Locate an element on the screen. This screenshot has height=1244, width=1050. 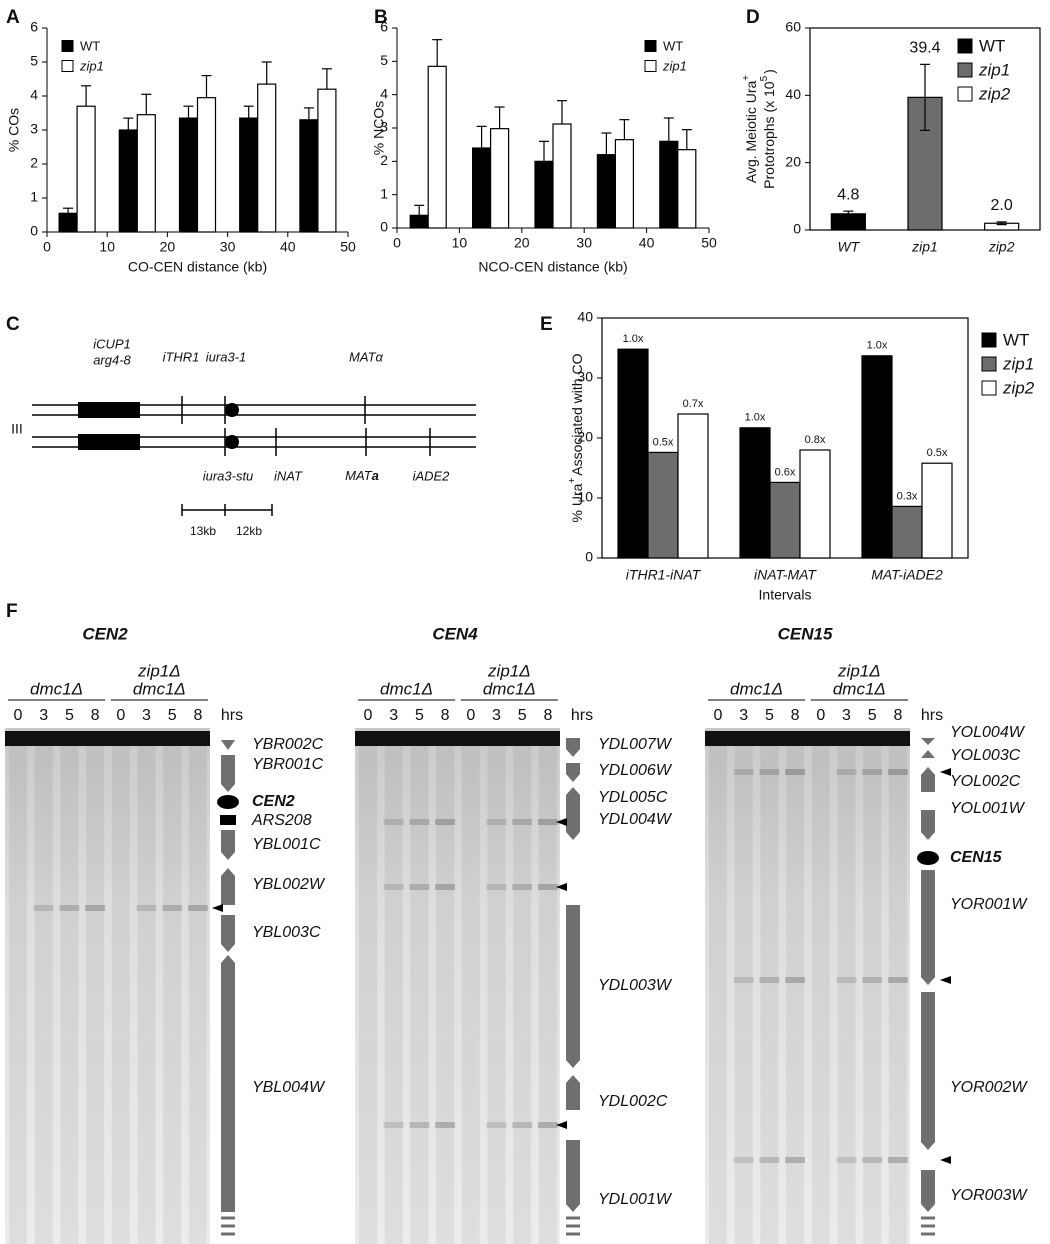
label-part: % Ura is located at coordinates (577, 502).